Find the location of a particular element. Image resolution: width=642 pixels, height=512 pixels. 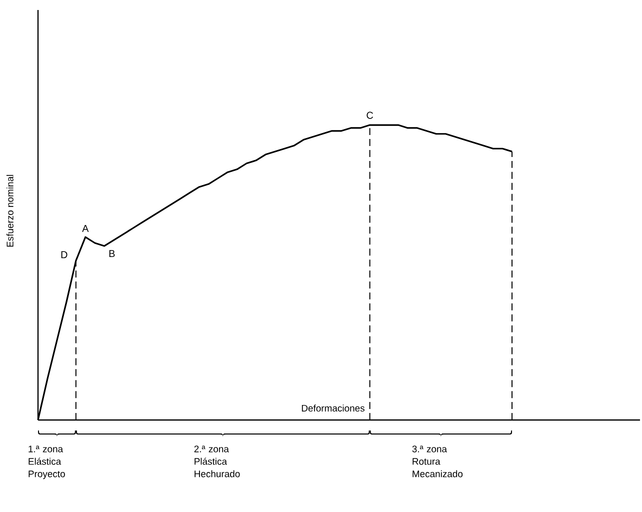

annotation: B is located at coordinates (112, 254).